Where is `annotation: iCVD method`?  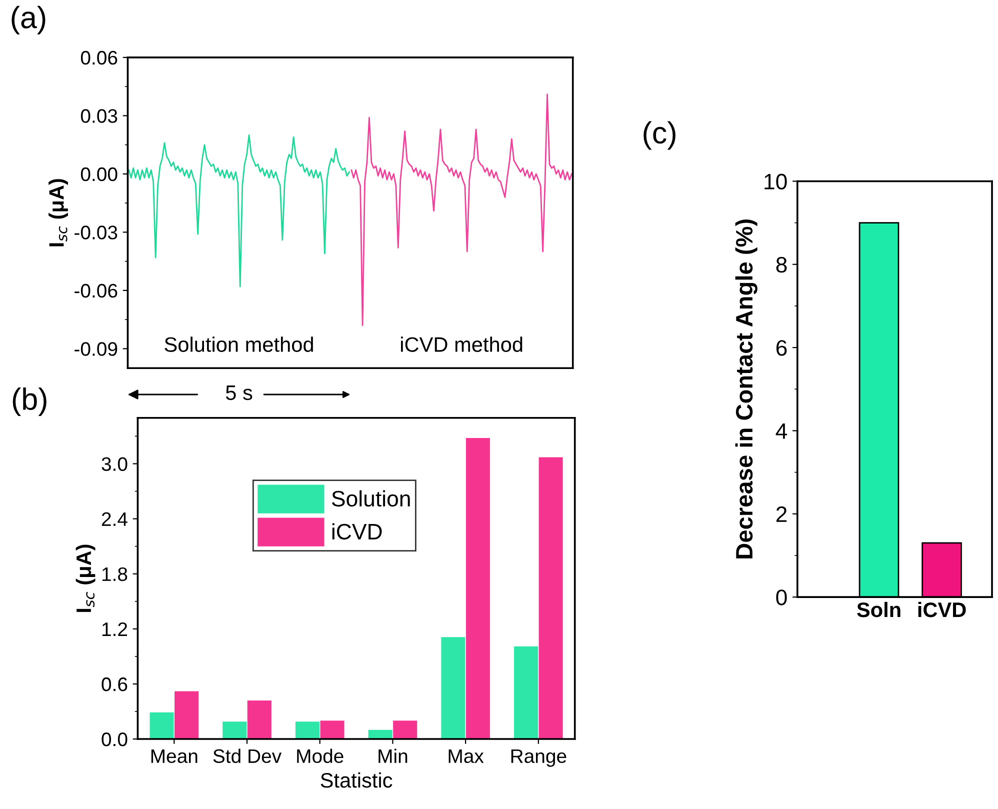
annotation: iCVD method is located at coordinates (461, 344).